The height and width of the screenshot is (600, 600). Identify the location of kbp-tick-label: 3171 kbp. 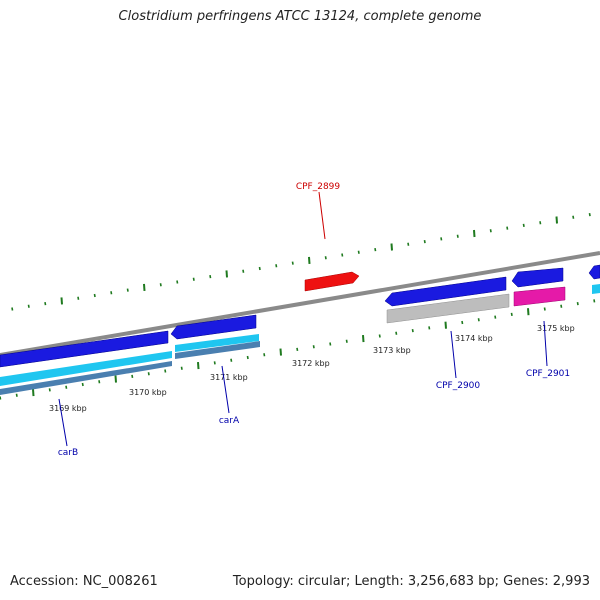
(229, 377).